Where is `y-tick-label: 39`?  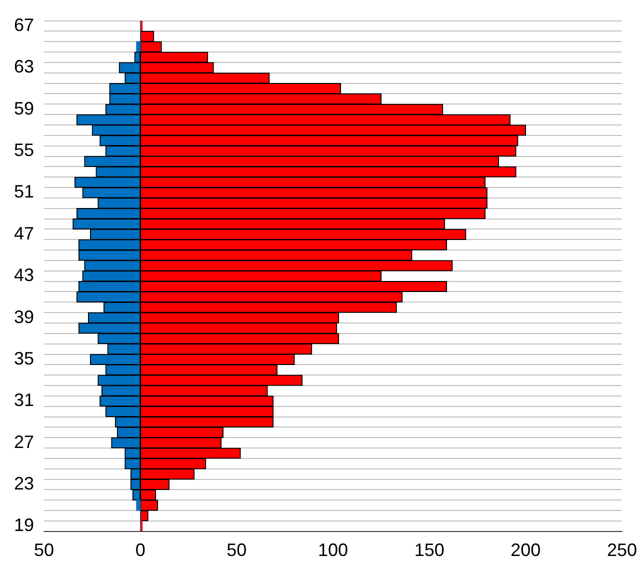 y-tick-label: 39 is located at coordinates (24, 316).